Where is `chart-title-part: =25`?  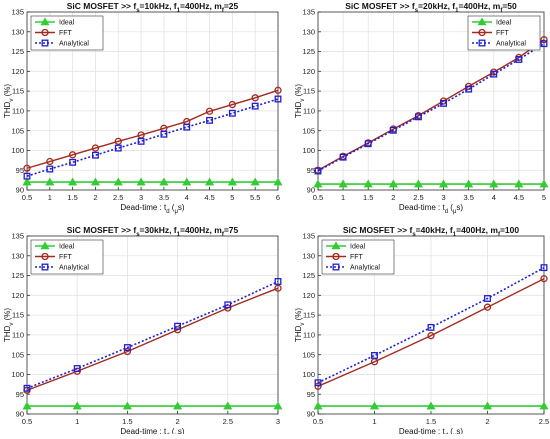
chart-title-part: =25 is located at coordinates (231, 6).